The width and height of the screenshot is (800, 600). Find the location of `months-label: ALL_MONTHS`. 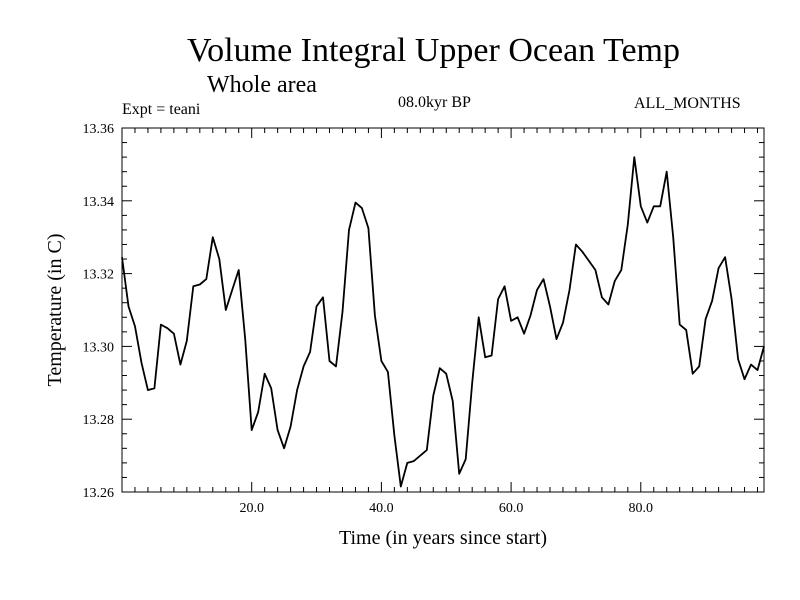

months-label: ALL_MONTHS is located at coordinates (687, 103).